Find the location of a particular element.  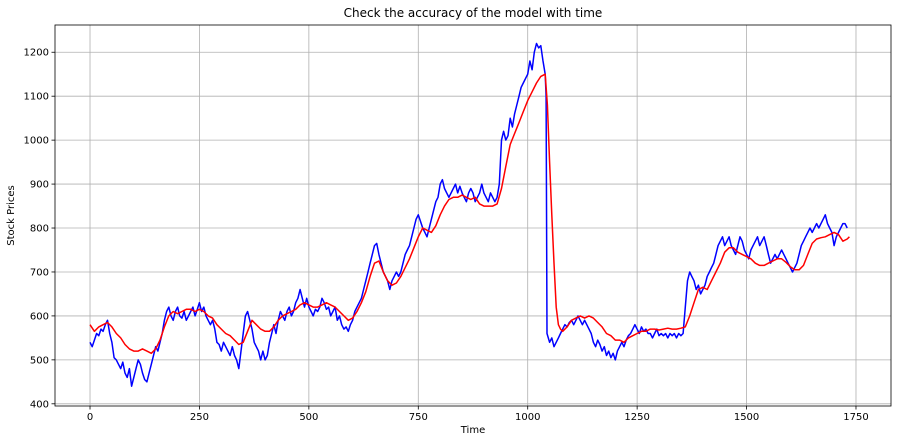

y-tick-label: 1100 is located at coordinates (36, 97).